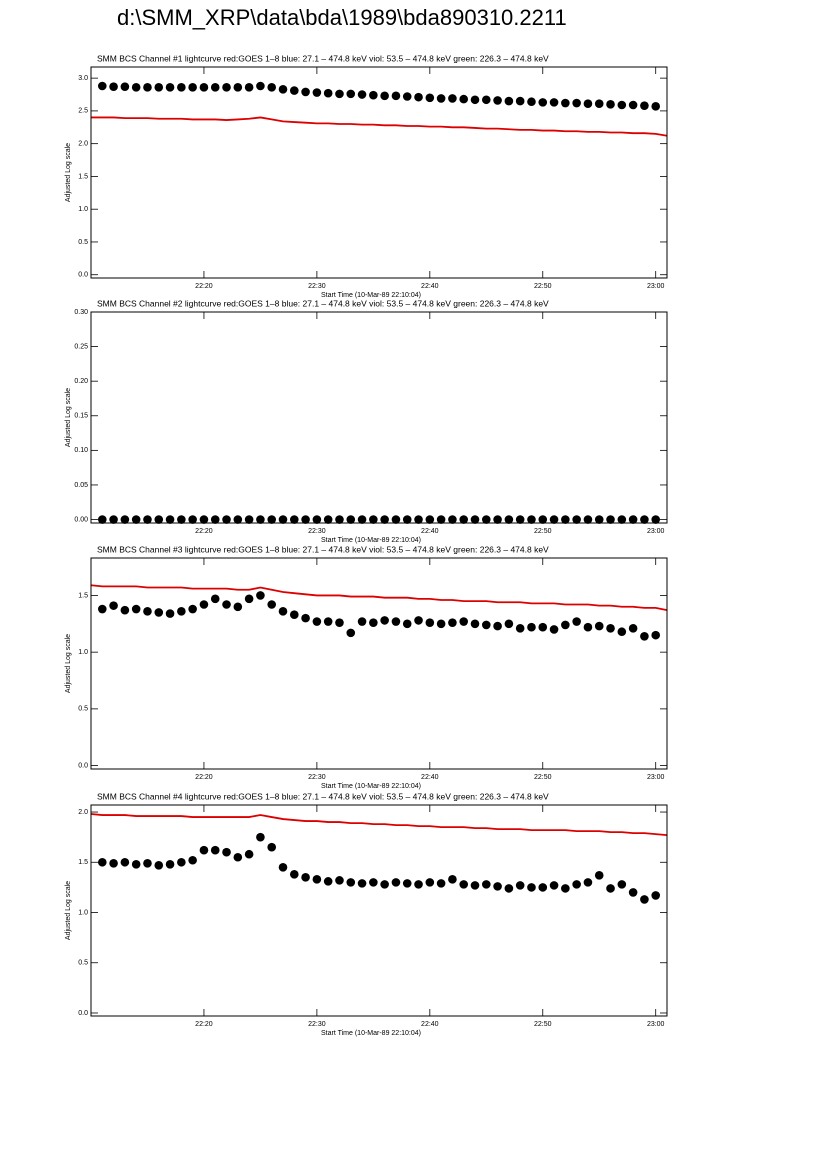 The height and width of the screenshot is (1169, 826). What do you see at coordinates (342, 17) in the screenshot?
I see `page-title: d:\SMM_XRP\data\bda\1989\bda890310.2211` at bounding box center [342, 17].